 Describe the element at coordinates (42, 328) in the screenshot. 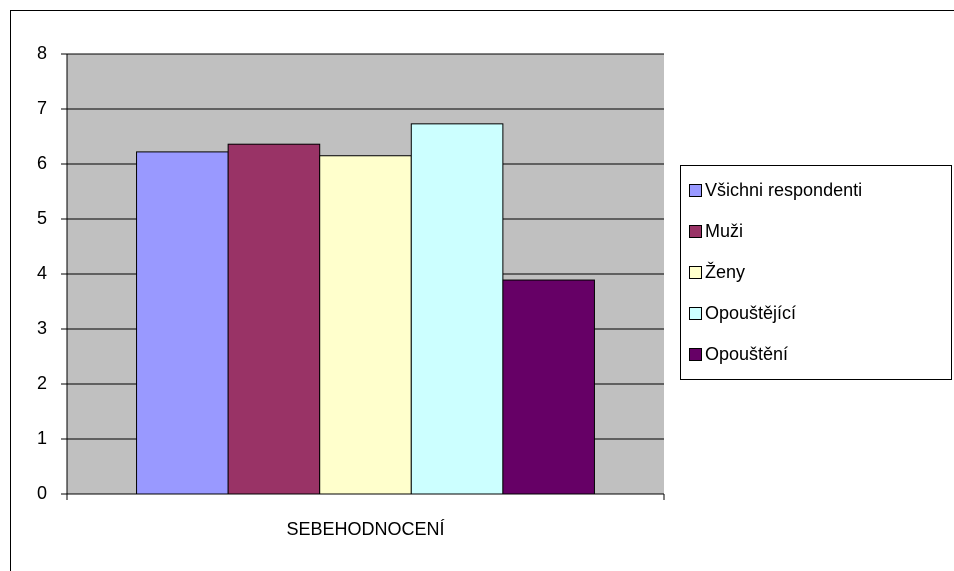

I see `y-tick-label: 3` at that location.